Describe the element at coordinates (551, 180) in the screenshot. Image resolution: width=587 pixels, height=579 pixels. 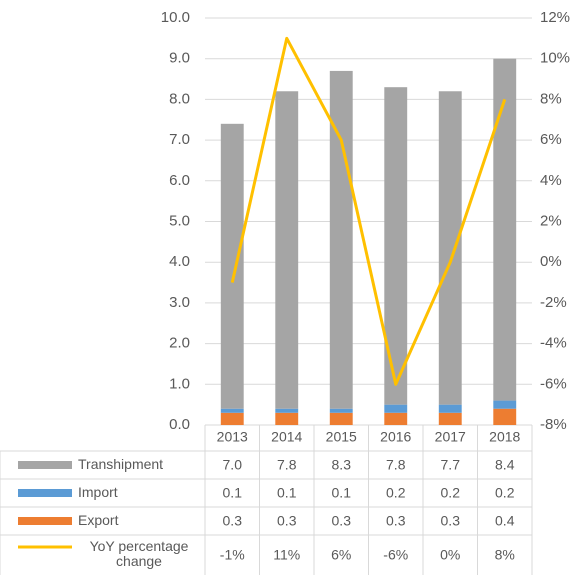
I see `y2-tick-label: 4%` at that location.